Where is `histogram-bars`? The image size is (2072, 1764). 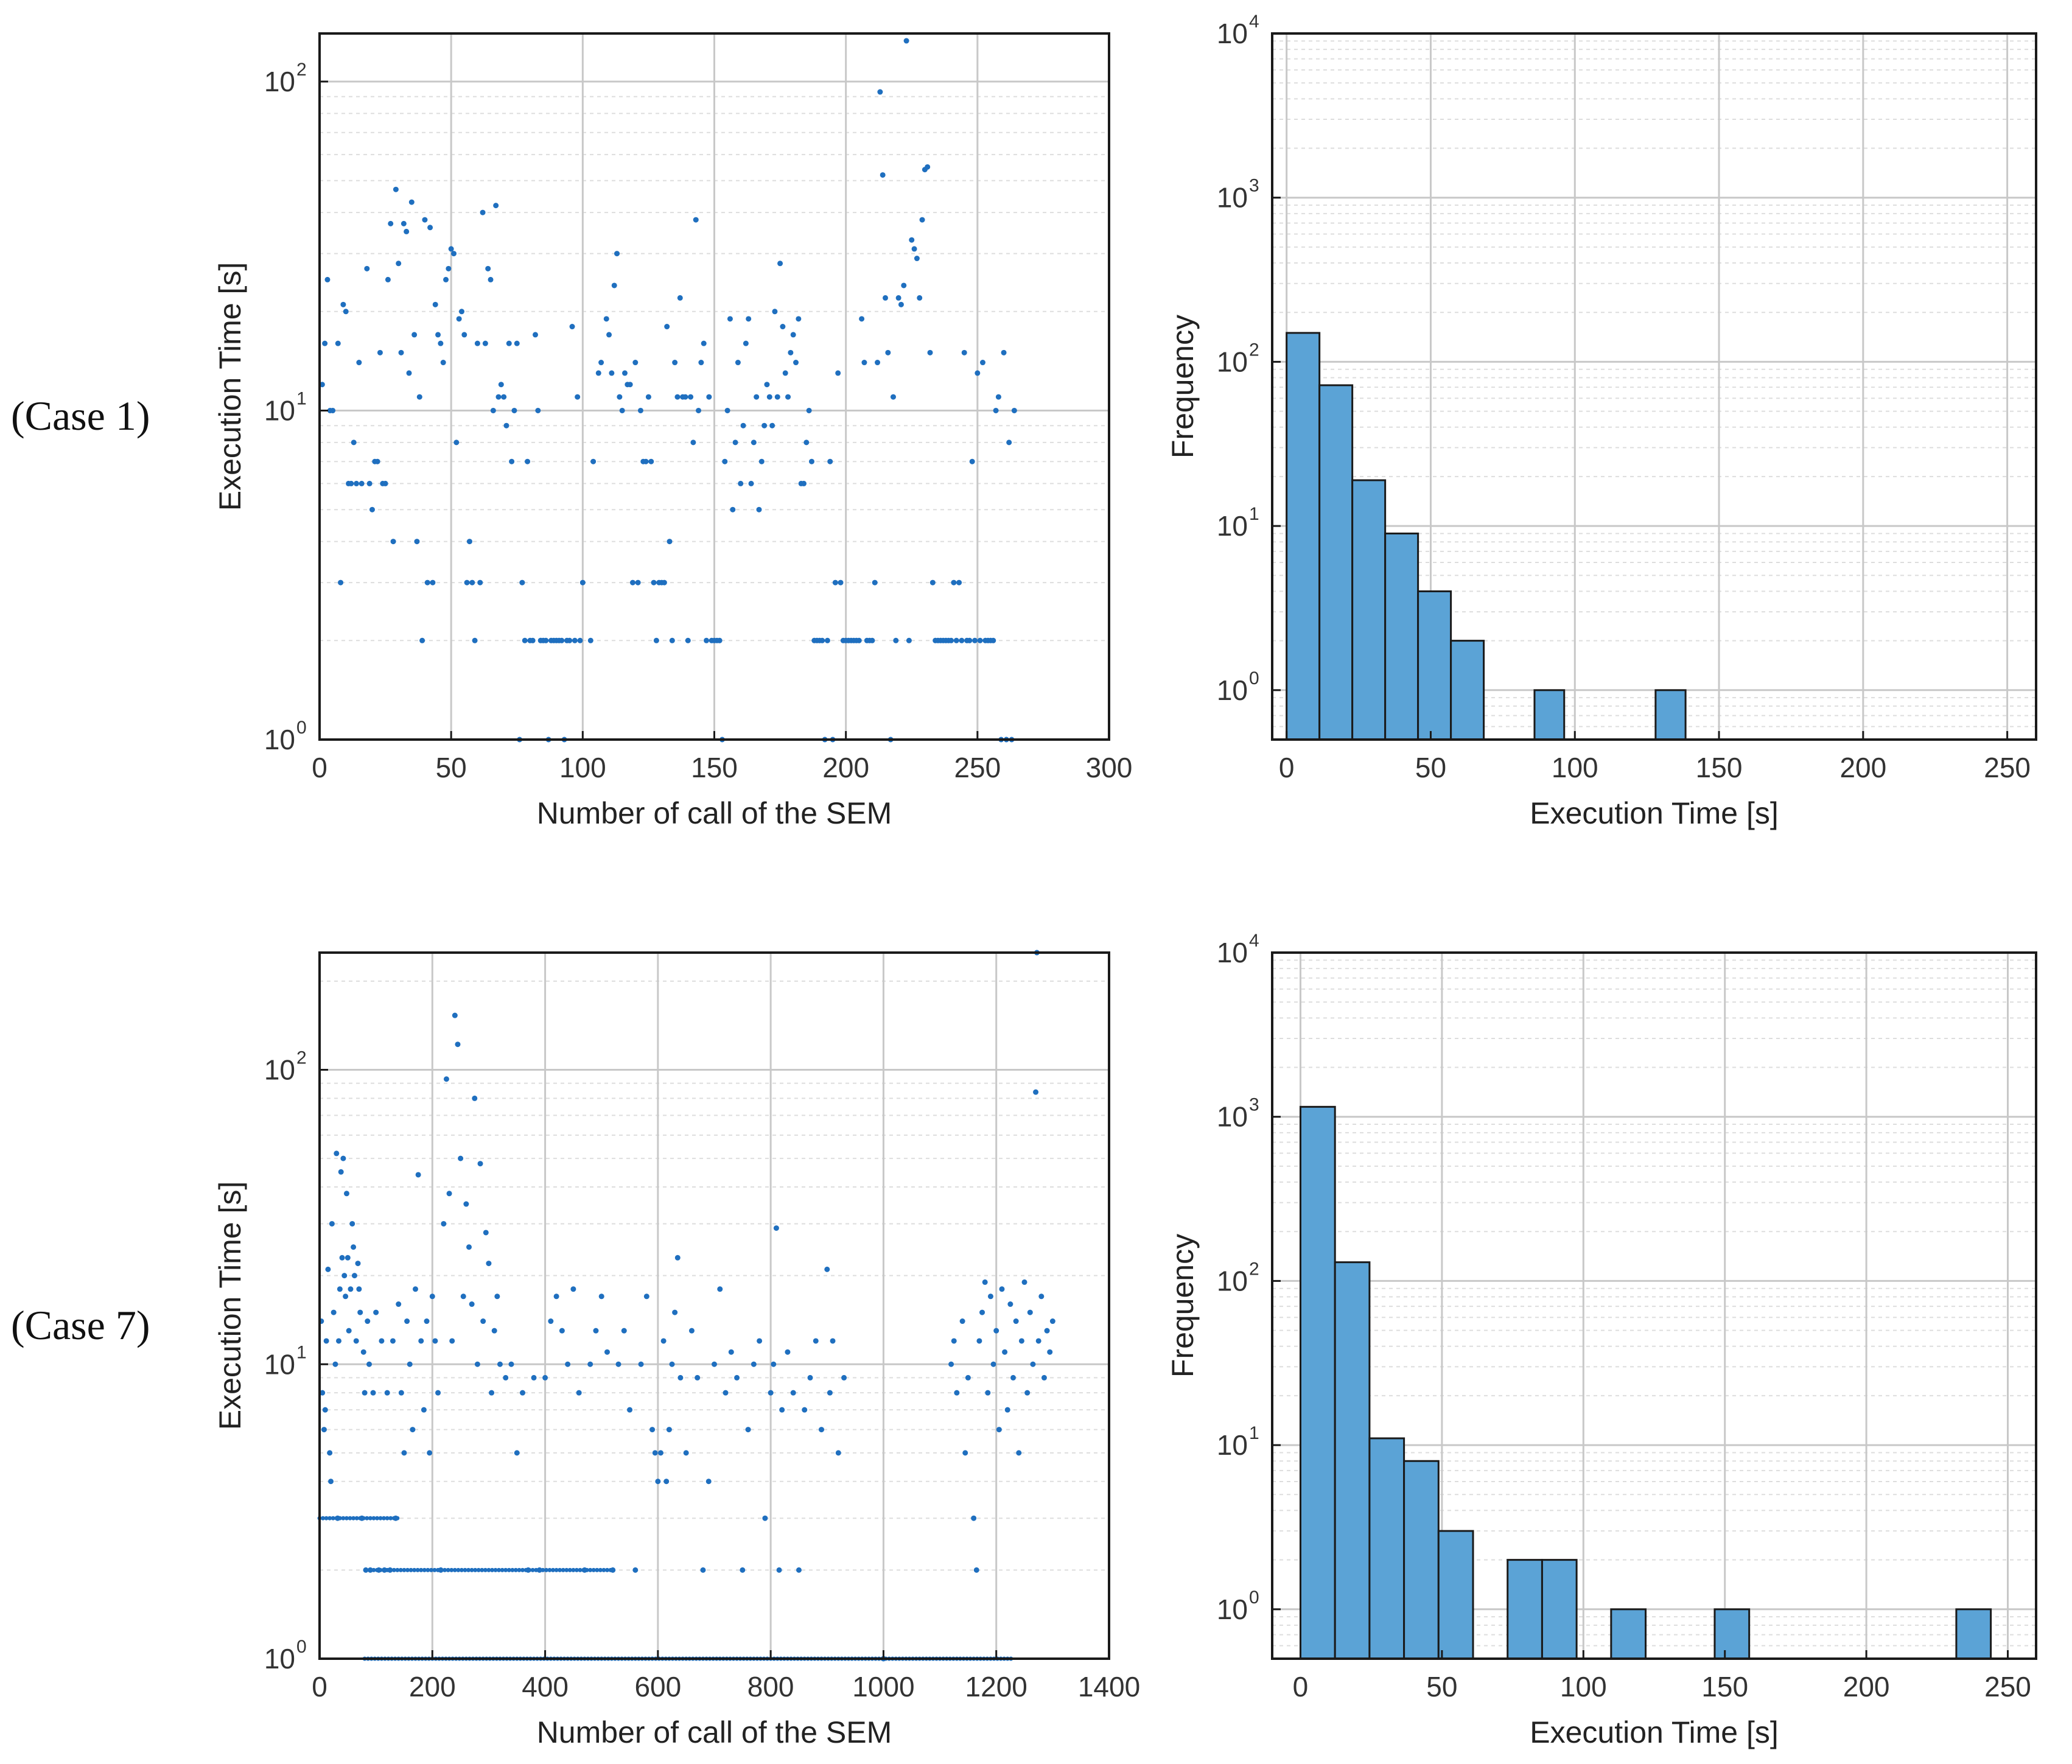 histogram-bars is located at coordinates (1645, 1382).